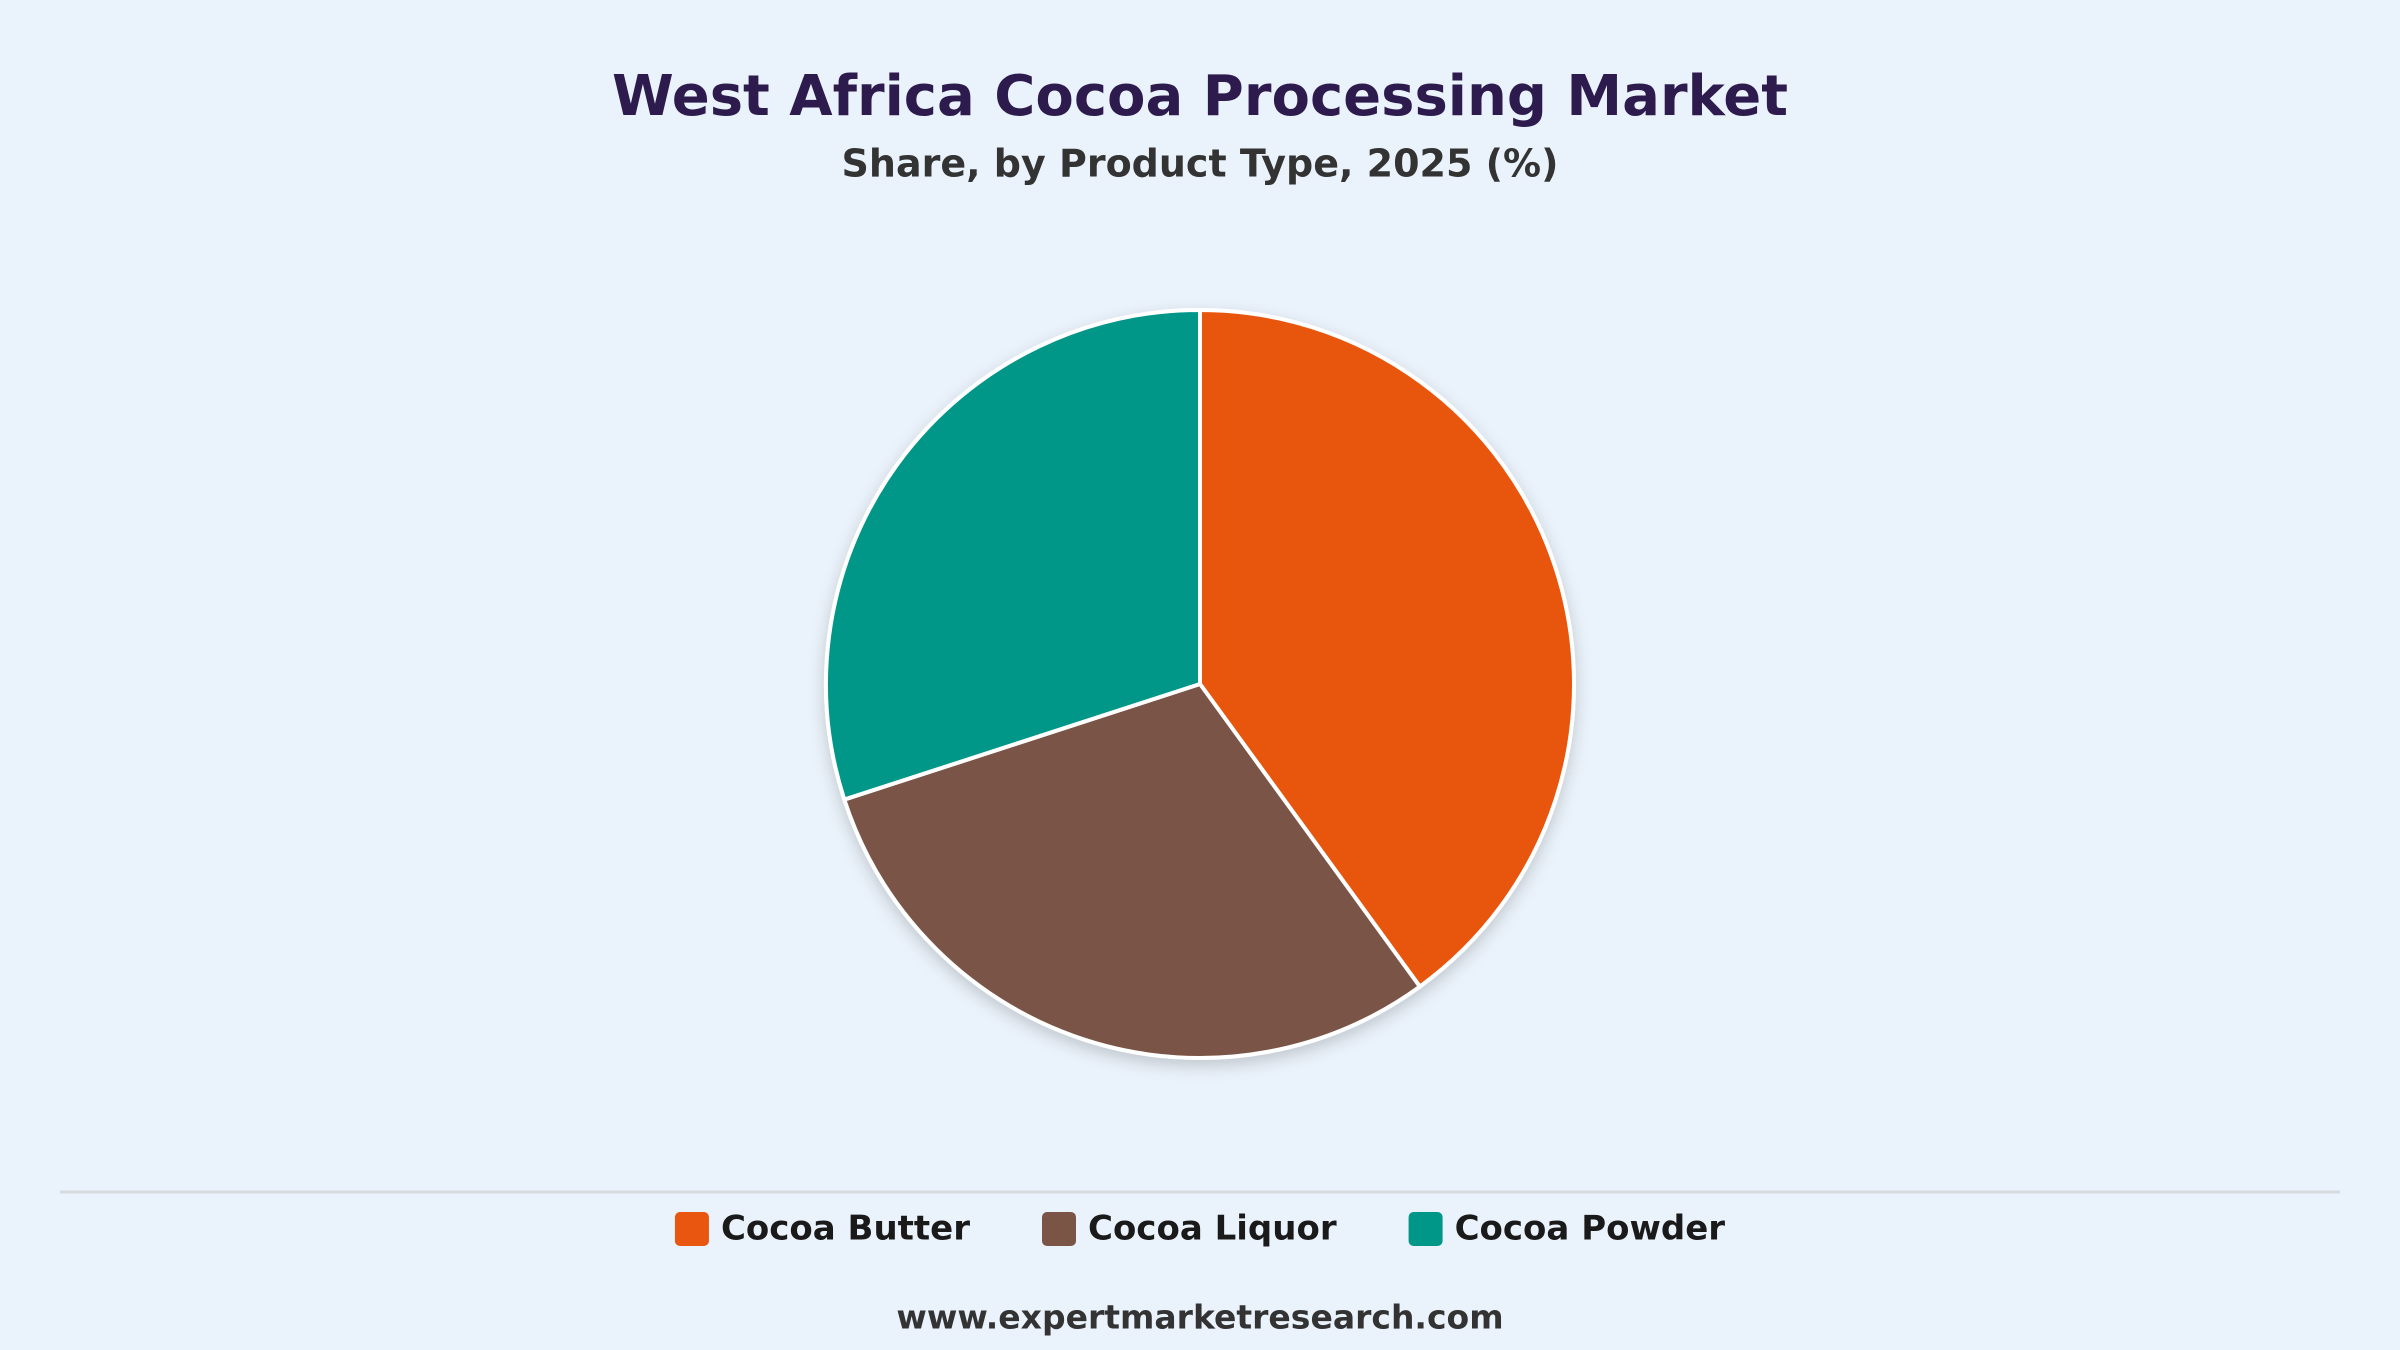  What do you see at coordinates (1199, 1317) in the screenshot?
I see `source: www.expertmarketresearch.com` at bounding box center [1199, 1317].